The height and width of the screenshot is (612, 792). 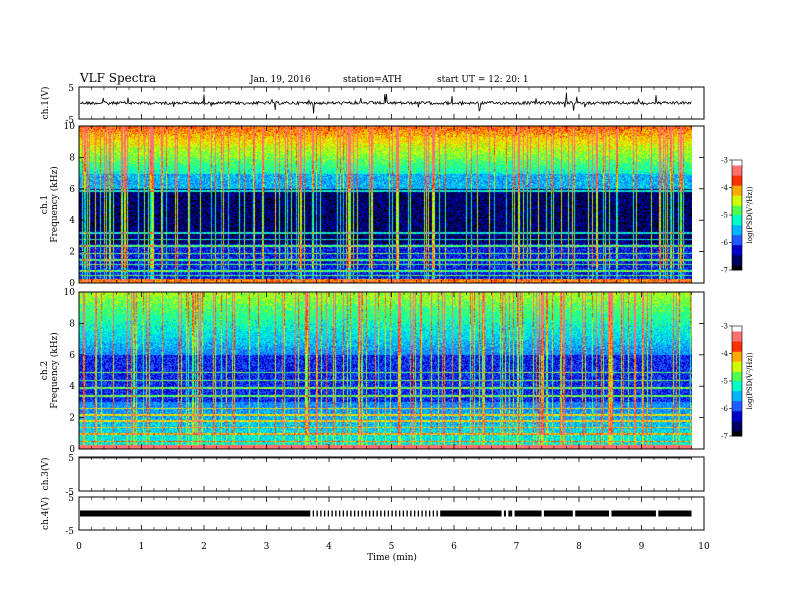 I want to click on ch1-spectrogram-ytick-label: 10, so click(x=70, y=127).